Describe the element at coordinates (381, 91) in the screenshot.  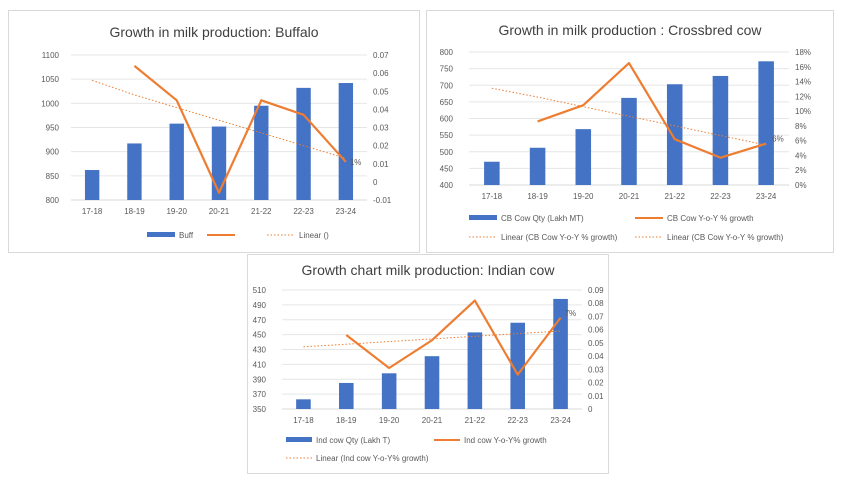
I see `right-axis-tick: 0.05` at that location.